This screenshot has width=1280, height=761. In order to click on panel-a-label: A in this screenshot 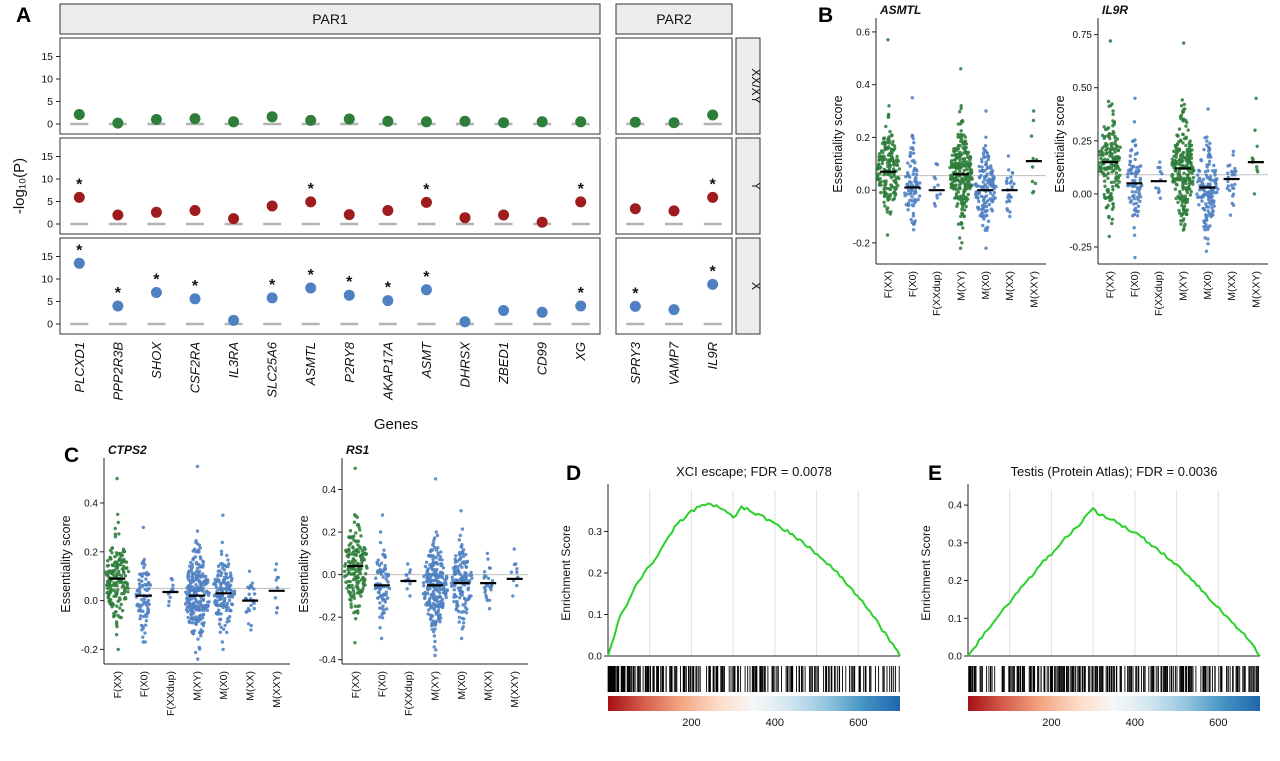, I will do `click(24, 15)`.